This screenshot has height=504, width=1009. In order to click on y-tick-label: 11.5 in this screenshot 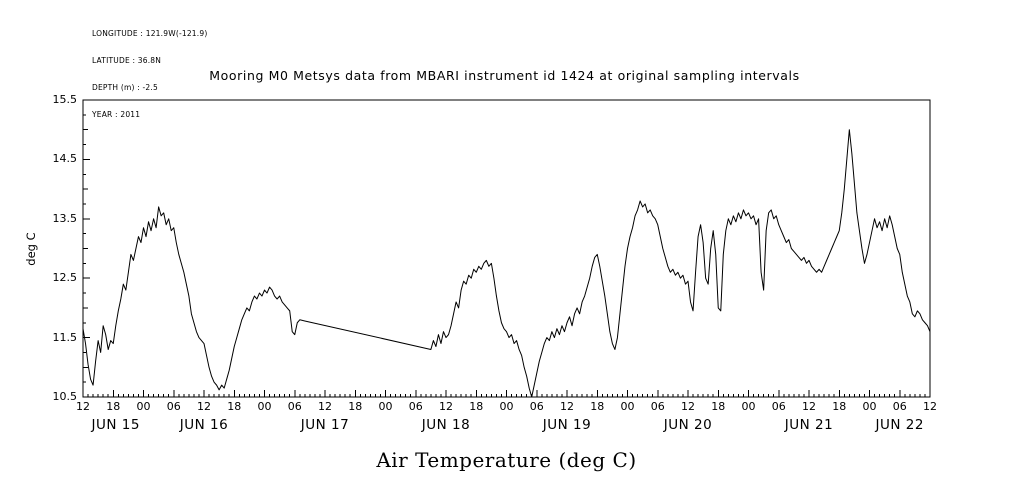, I will do `click(65, 337)`.